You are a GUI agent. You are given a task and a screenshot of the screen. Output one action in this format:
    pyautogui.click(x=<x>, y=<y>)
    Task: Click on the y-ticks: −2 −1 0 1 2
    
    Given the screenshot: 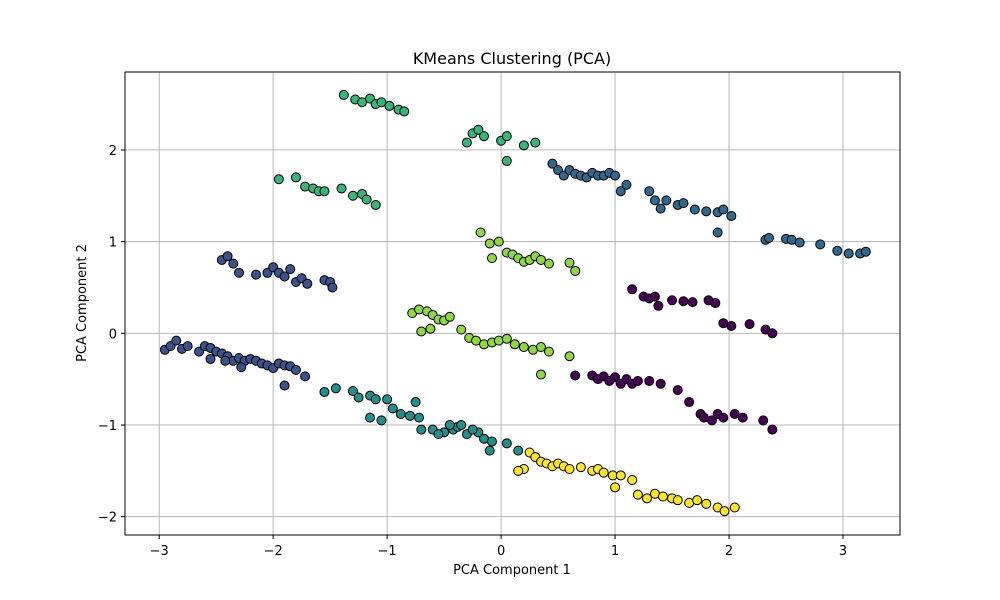 What is the action you would take?
    pyautogui.click(x=111, y=335)
    